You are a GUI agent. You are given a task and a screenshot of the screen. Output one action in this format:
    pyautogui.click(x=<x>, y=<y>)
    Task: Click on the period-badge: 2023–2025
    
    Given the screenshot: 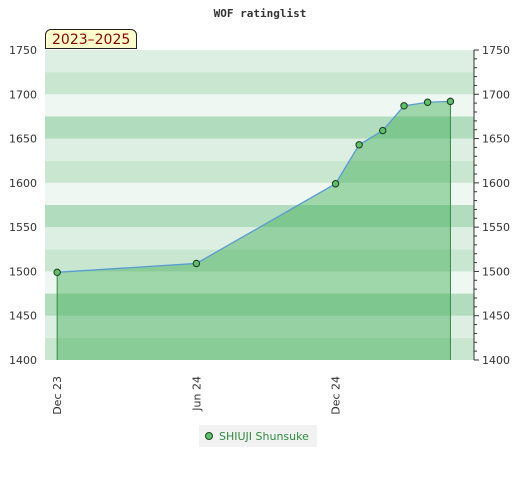 What is the action you would take?
    pyautogui.click(x=91, y=39)
    